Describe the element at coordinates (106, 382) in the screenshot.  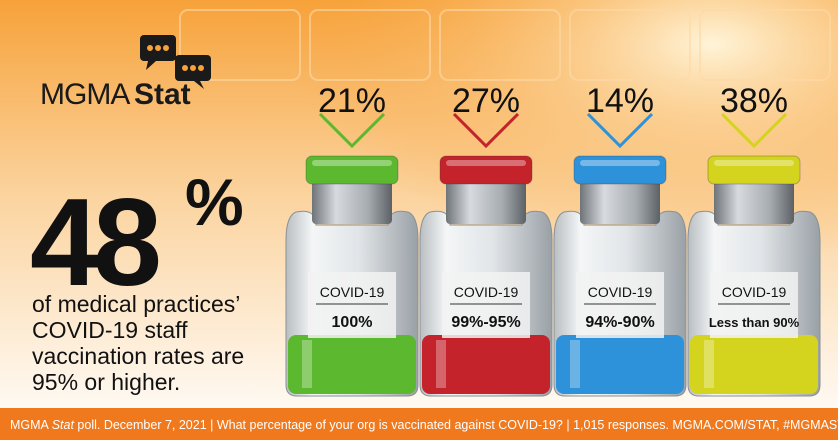
I see `description-line: 95% or higher.` at that location.